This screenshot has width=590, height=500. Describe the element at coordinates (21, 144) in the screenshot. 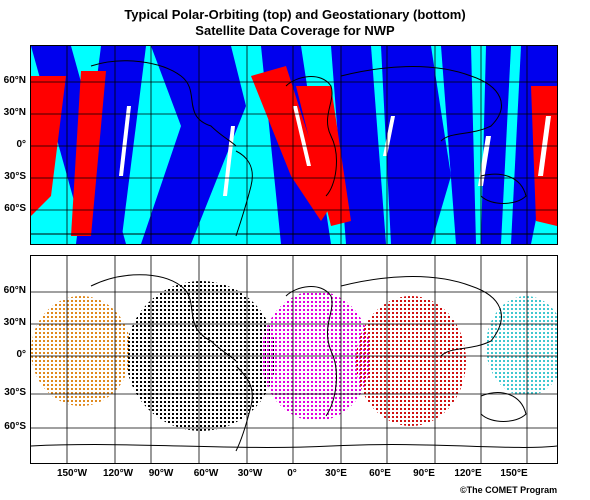

I see `lat-label-0-top: 0°` at that location.